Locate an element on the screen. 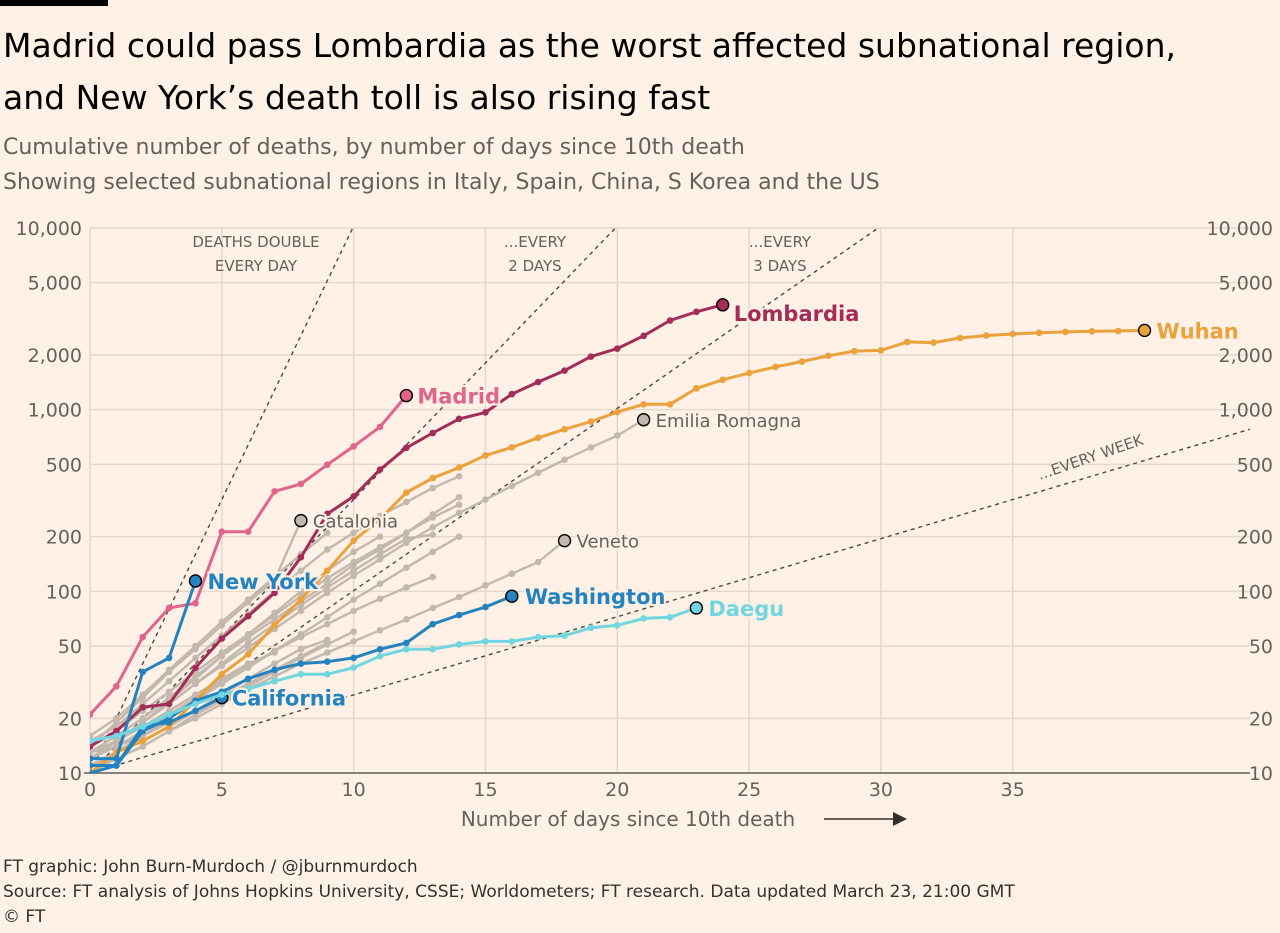 The image size is (1280, 933). series-label-wuhan: Wuhan is located at coordinates (1198, 331).